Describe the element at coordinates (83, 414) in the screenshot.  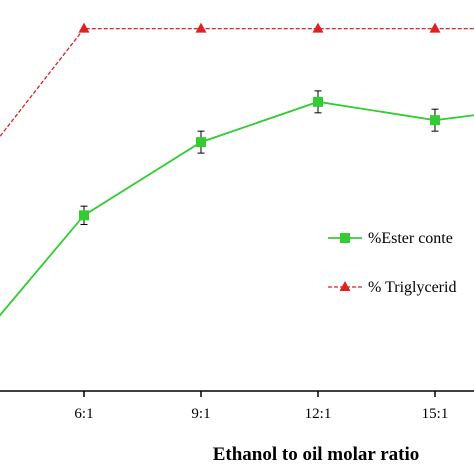
I see `x-tick-label: 6:1` at that location.